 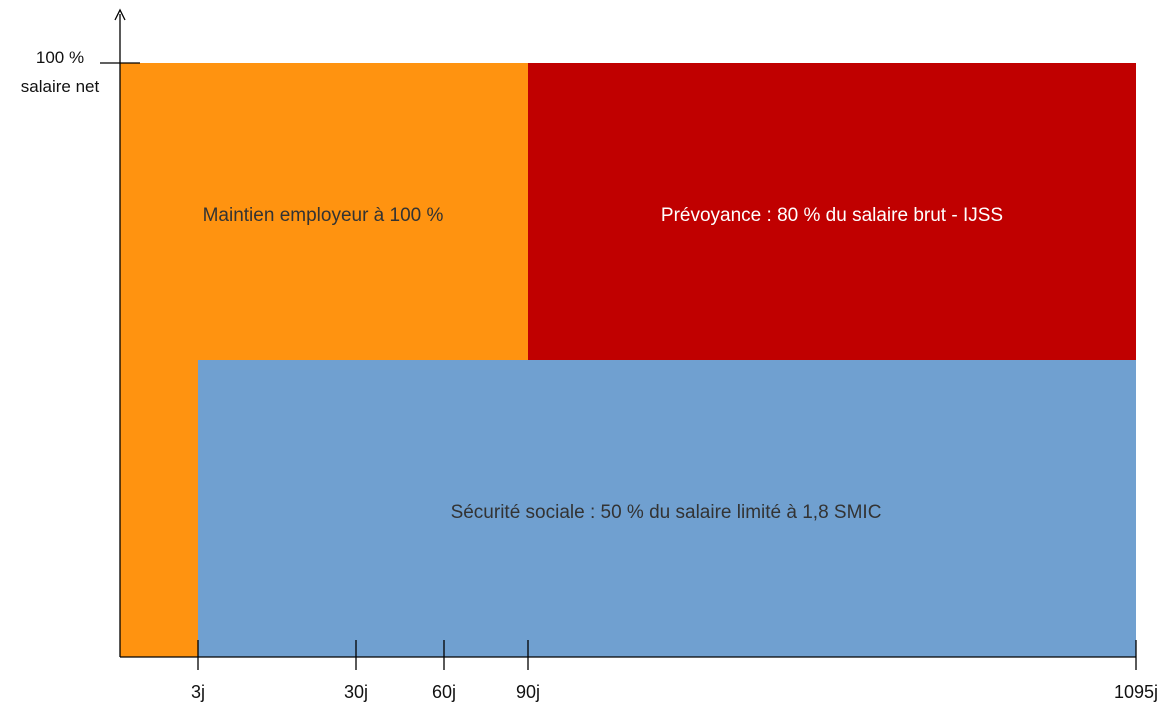 What do you see at coordinates (444, 692) in the screenshot?
I see `x-tick-label: 60j` at bounding box center [444, 692].